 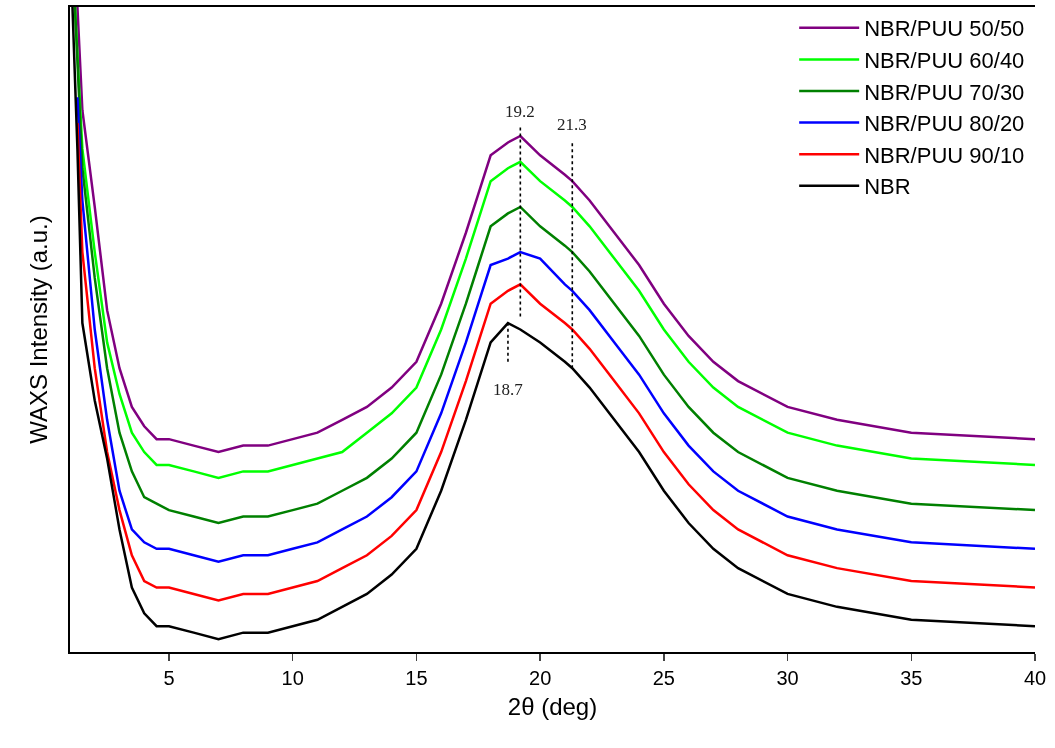 What do you see at coordinates (508, 389) in the screenshot?
I see `ref-line-label: 18.7` at bounding box center [508, 389].